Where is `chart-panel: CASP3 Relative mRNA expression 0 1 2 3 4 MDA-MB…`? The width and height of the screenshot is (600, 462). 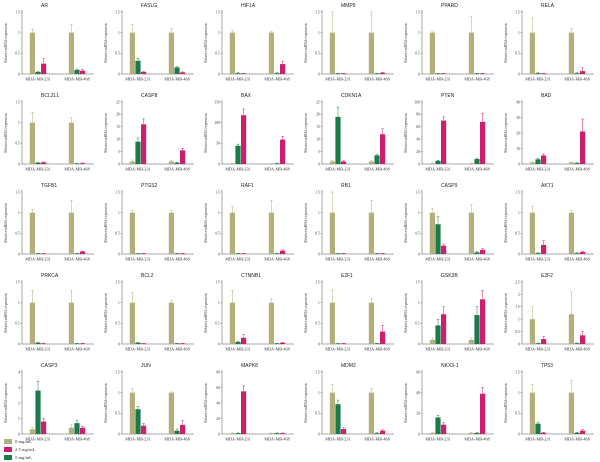
chart-panel: CASP3 Relative mRNA expression 0 1 2 3 4 MDA-MB… is located at coordinates (49, 402).